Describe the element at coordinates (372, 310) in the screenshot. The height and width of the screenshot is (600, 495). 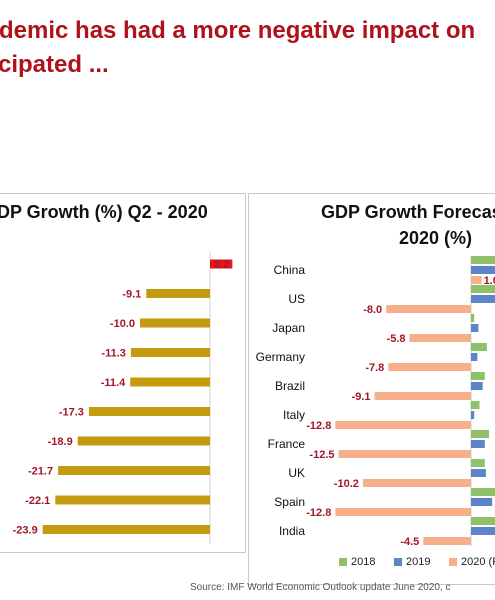
I see `right-bar-label-2020-1: -8.0` at that location.